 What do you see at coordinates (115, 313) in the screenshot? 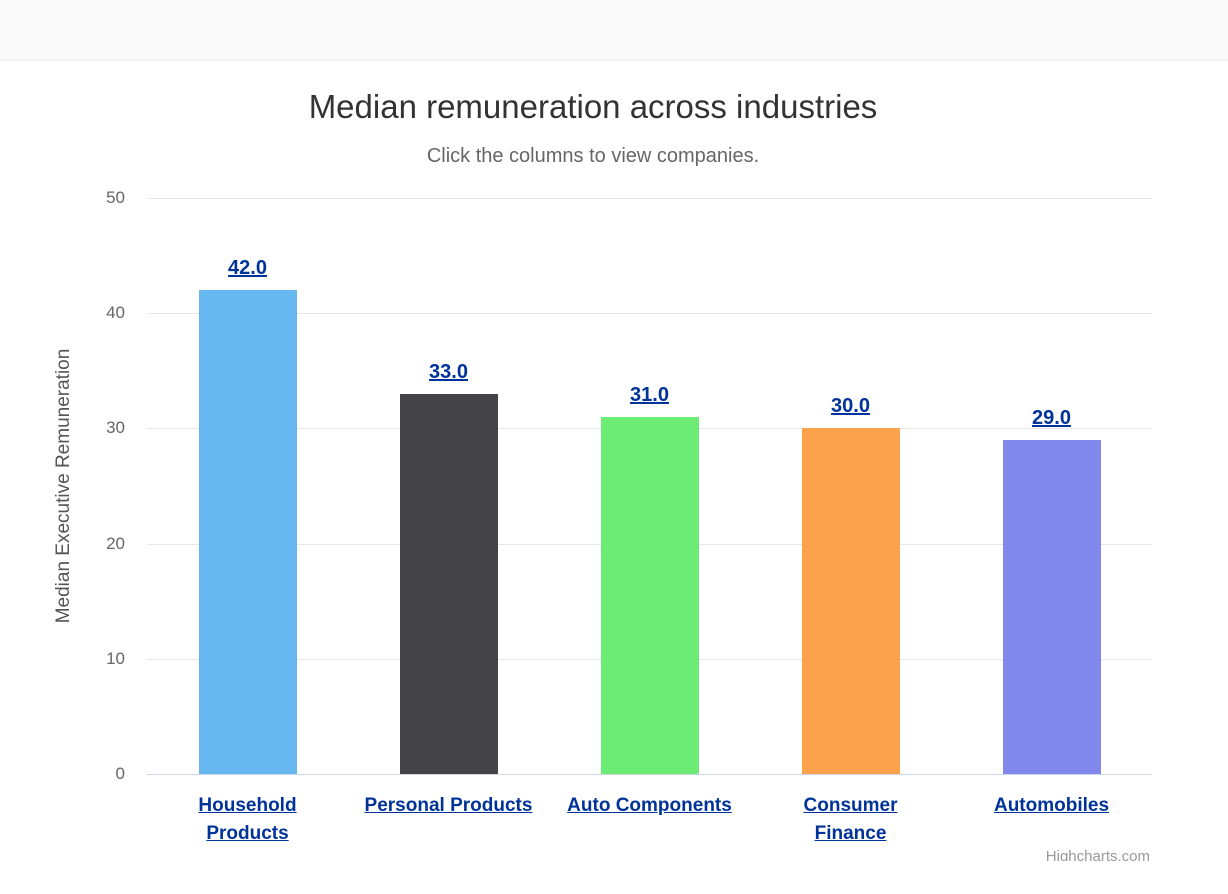
I see `y-tick-label: 40` at bounding box center [115, 313].